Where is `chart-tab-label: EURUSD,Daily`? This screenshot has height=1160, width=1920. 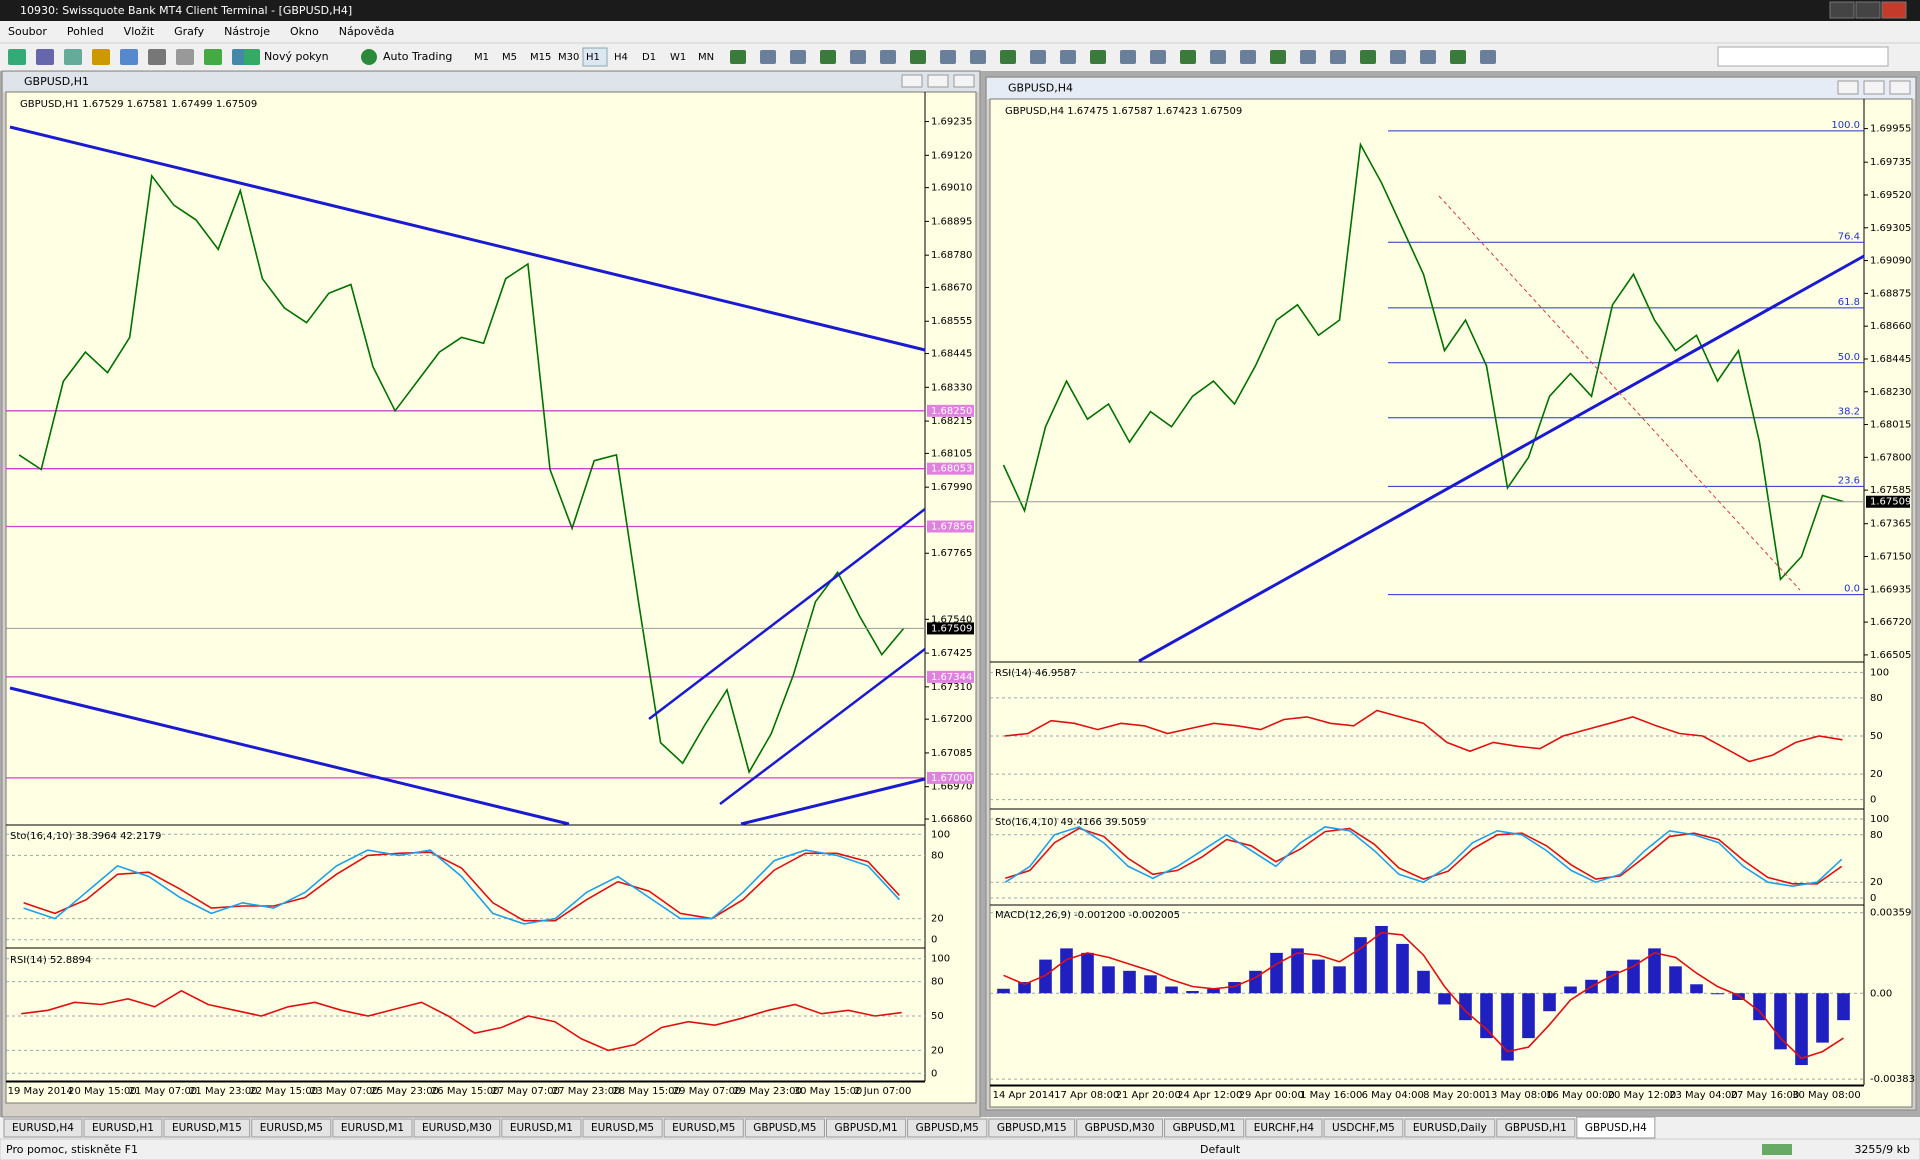 chart-tab-label: EURUSD,Daily is located at coordinates (1450, 1128).